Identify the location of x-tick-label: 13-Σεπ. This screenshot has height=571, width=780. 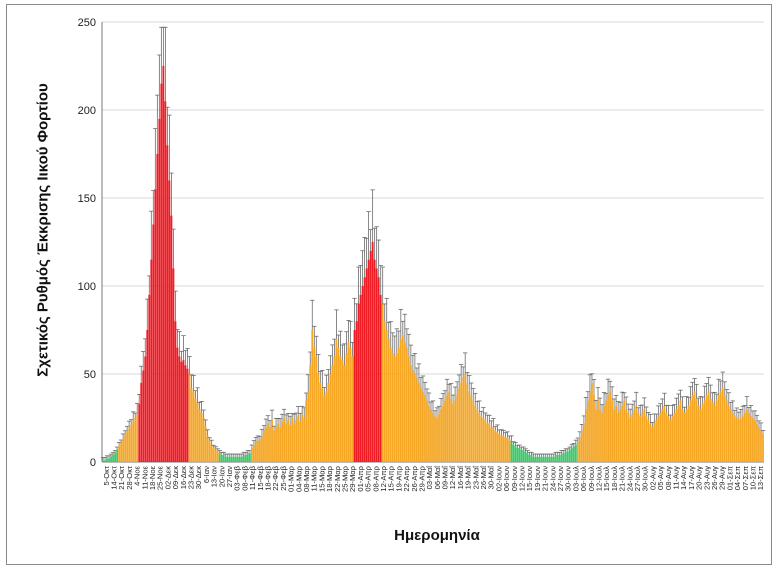
(760, 478).